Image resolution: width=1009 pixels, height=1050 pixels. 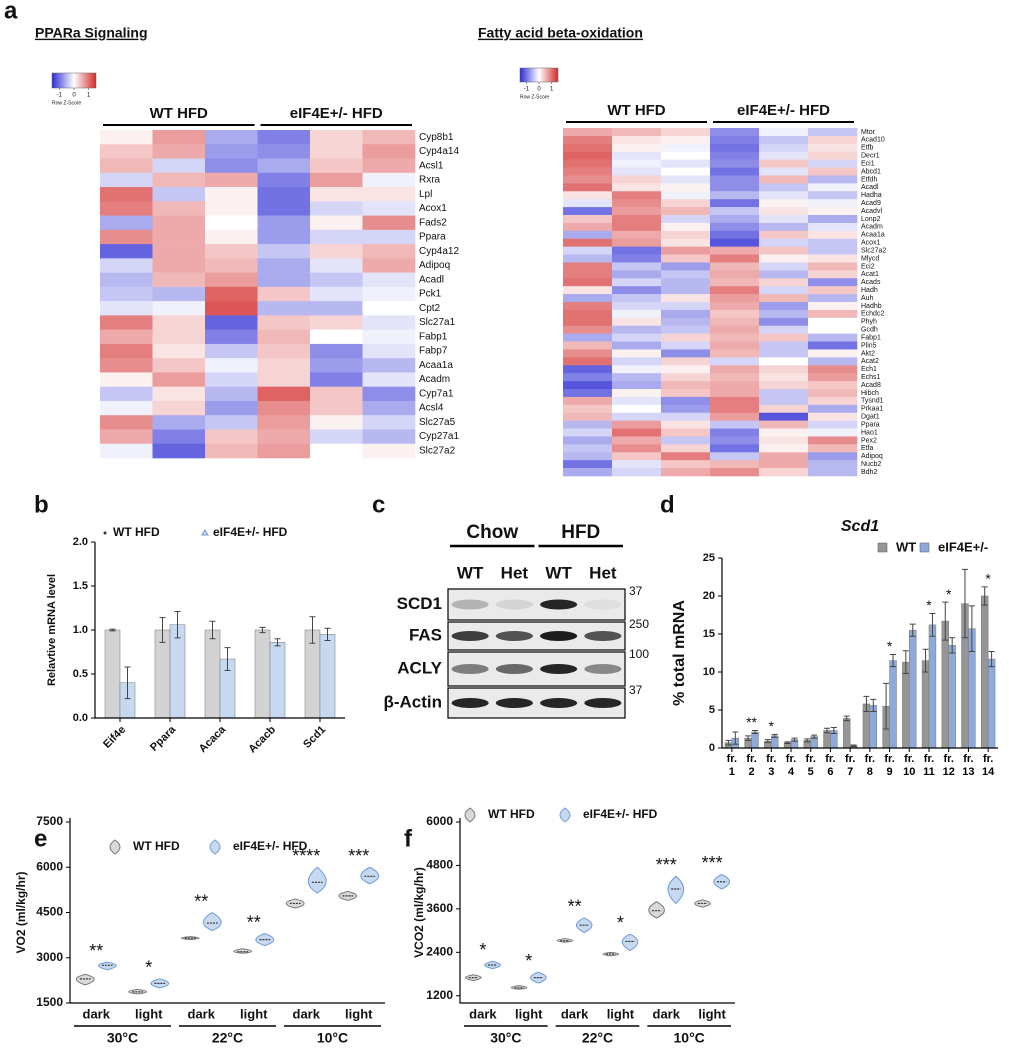 I want to click on x-tick-label: dark, so click(x=202, y=1013).